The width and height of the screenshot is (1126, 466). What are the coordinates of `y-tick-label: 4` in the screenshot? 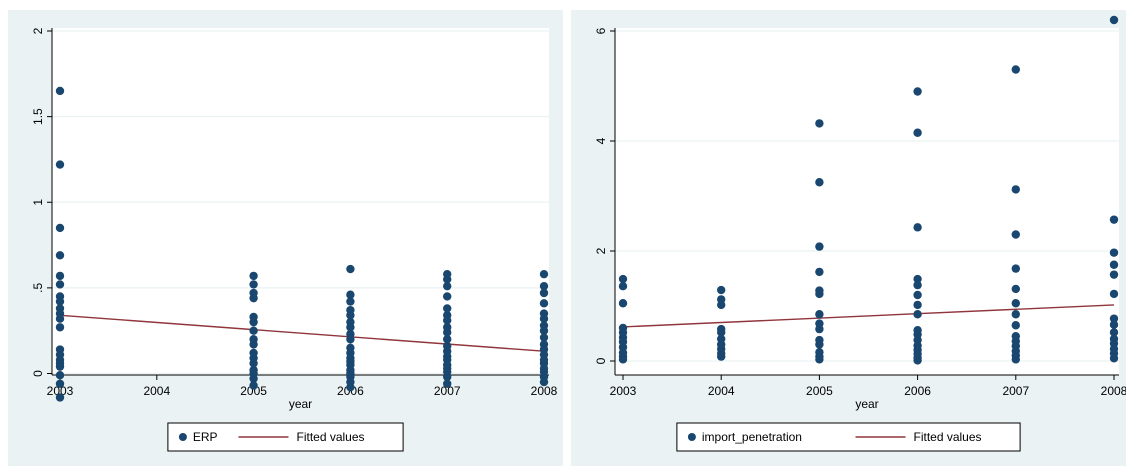 It's located at (601, 140).